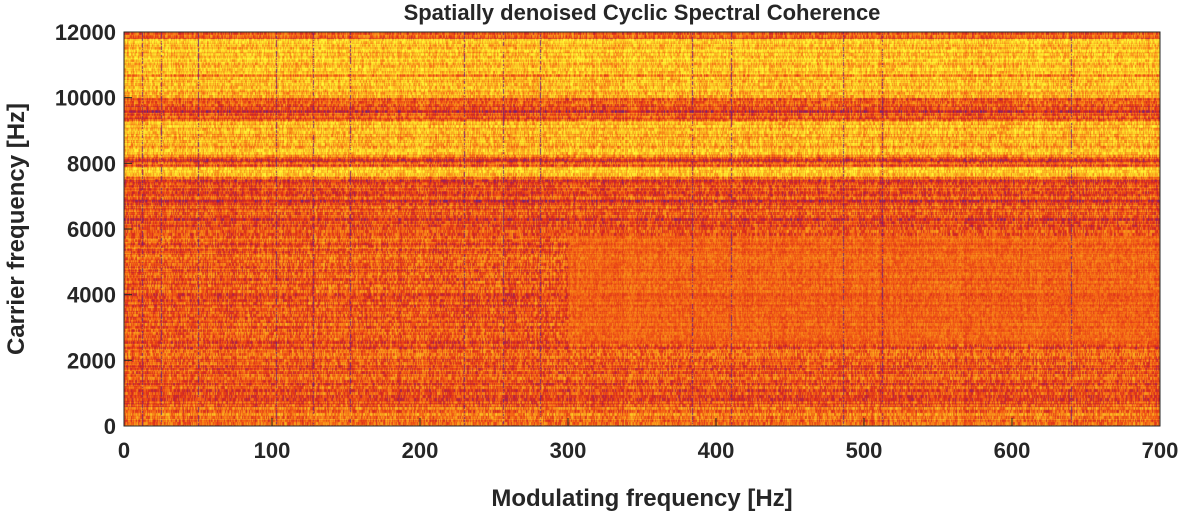  What do you see at coordinates (85, 98) in the screenshot?
I see `y-tick-label: 10000` at bounding box center [85, 98].